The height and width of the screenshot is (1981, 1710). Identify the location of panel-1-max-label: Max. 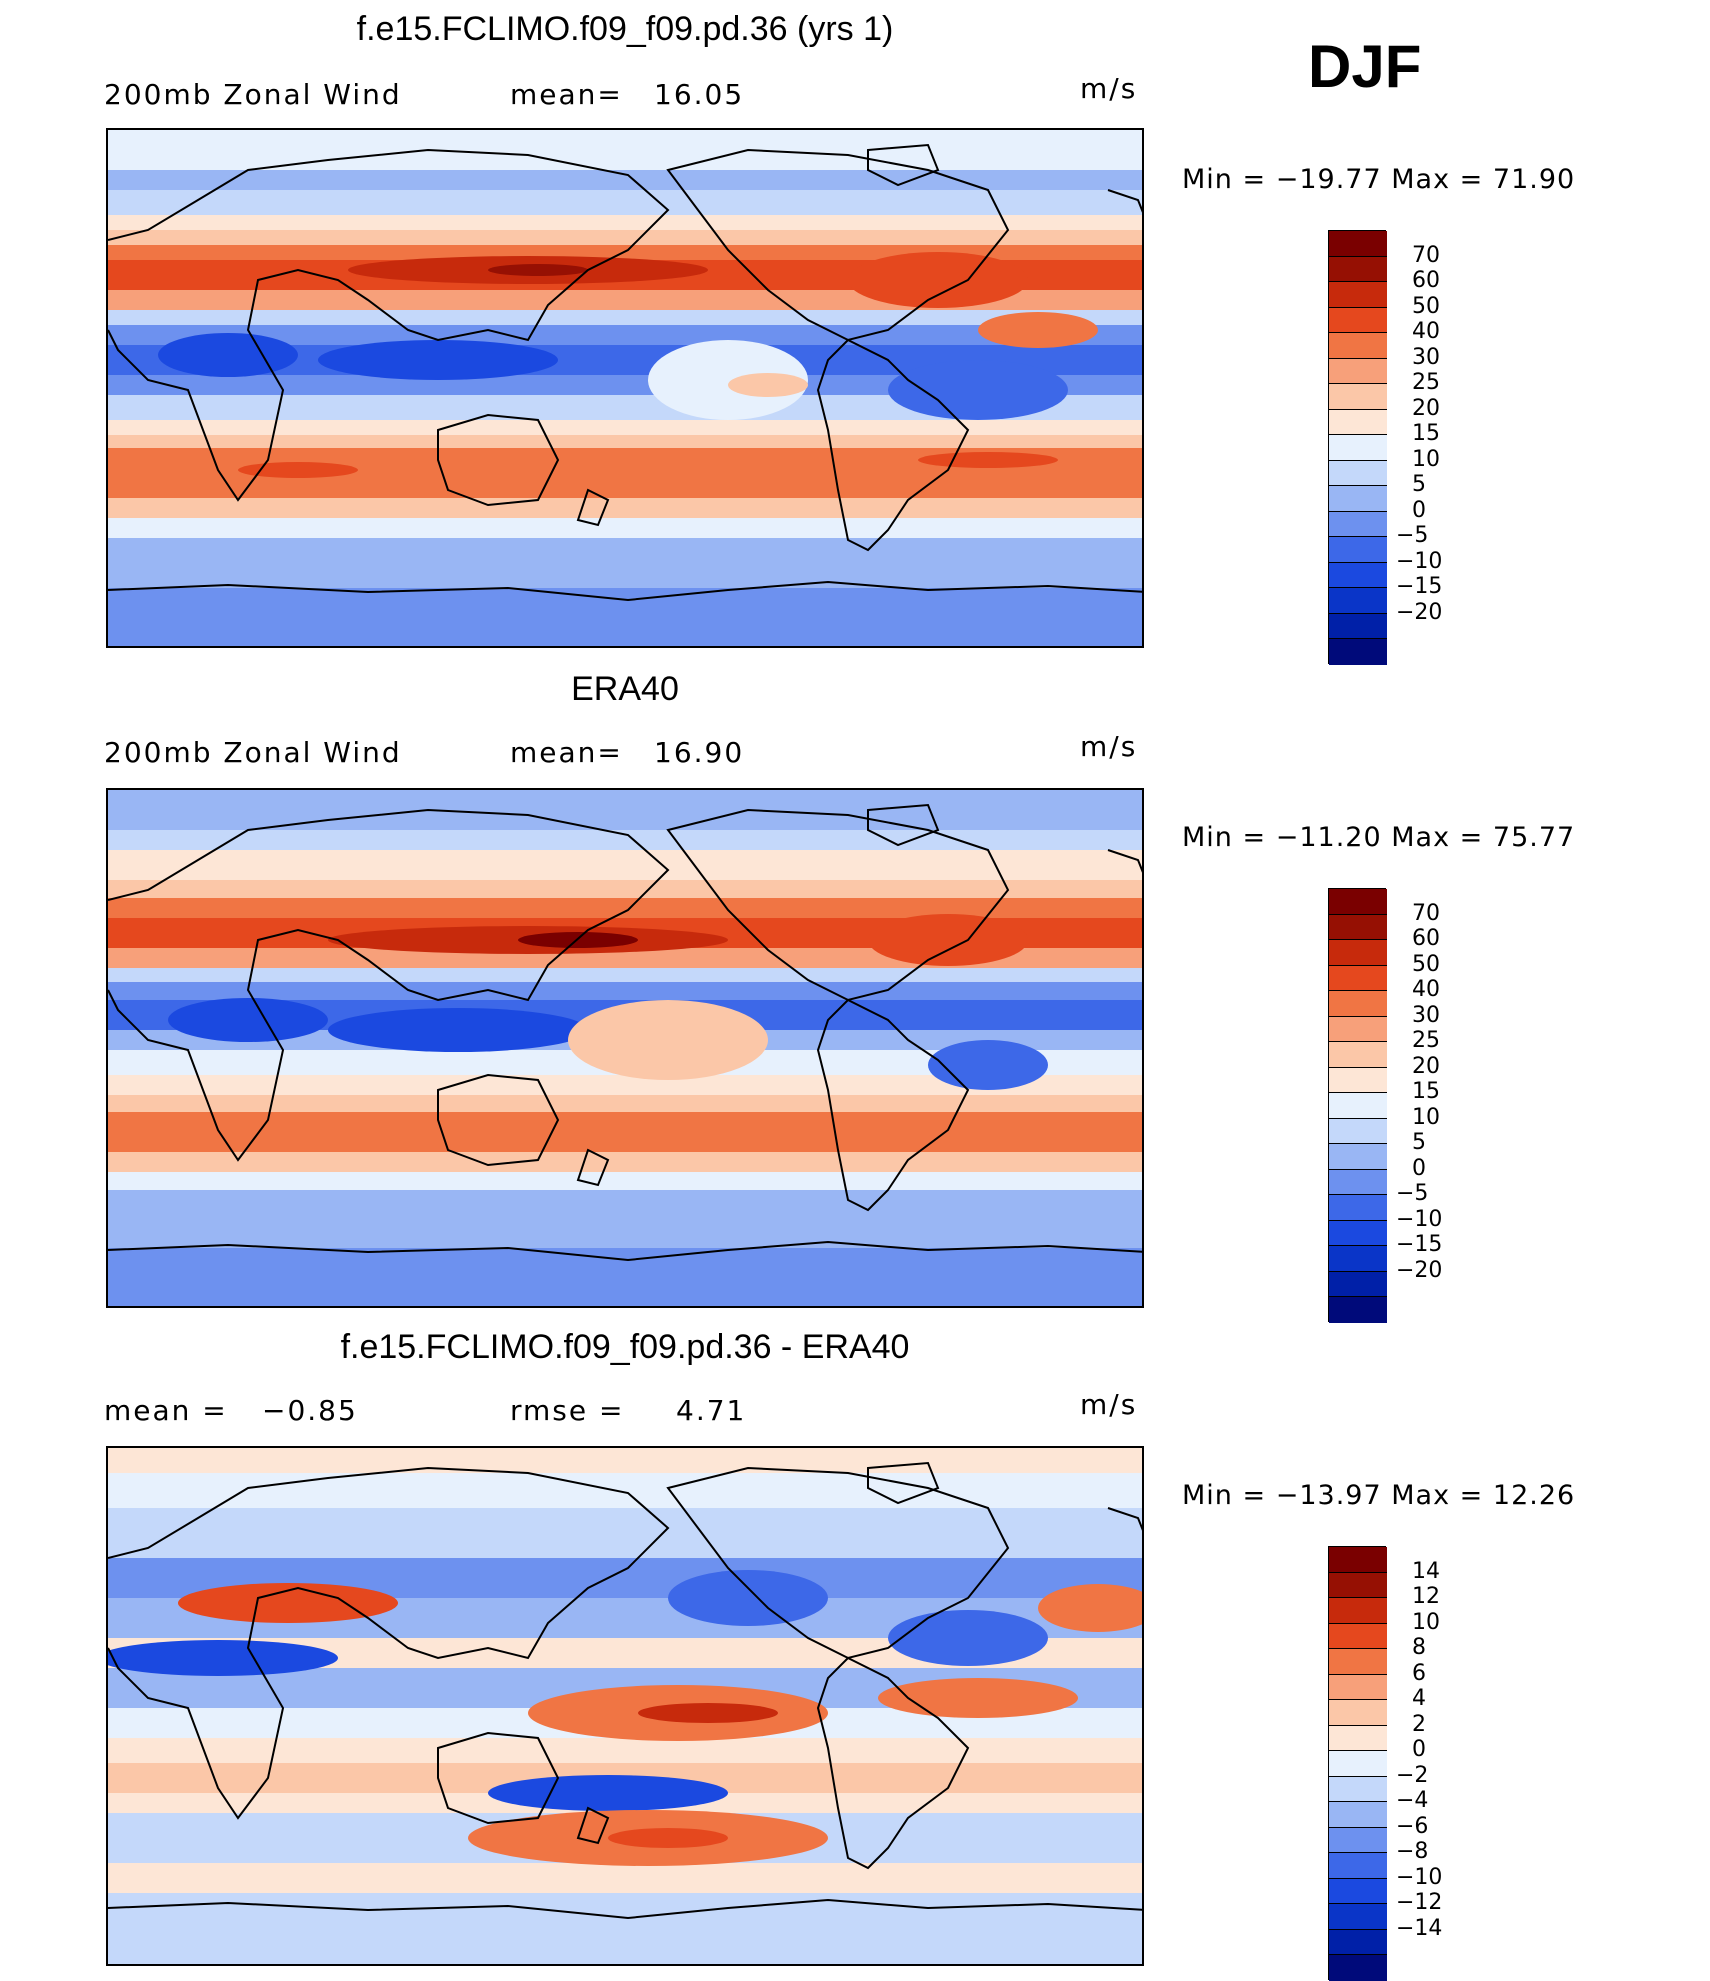
(1421, 179).